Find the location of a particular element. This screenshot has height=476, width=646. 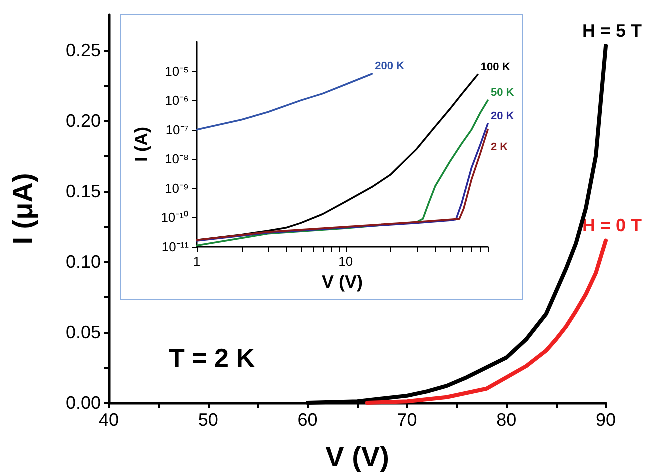

series-label: 50 K is located at coordinates (502, 93).